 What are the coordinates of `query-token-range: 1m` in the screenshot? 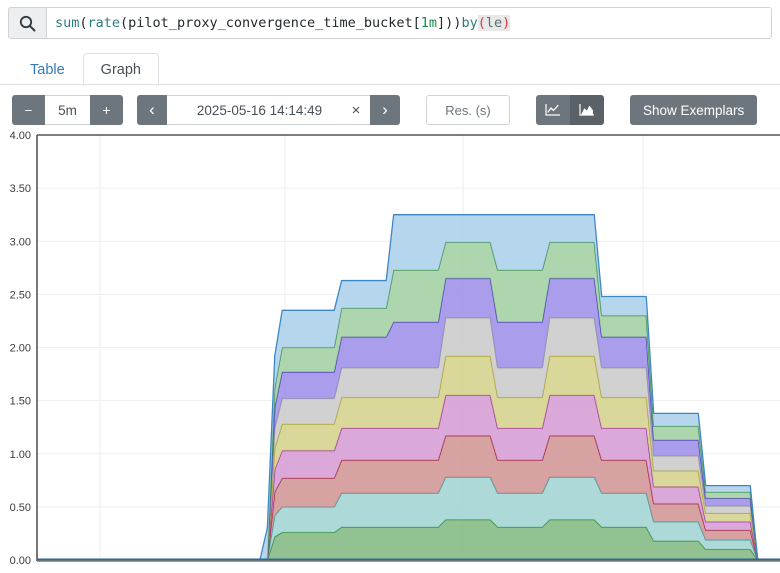 It's located at (429, 23).